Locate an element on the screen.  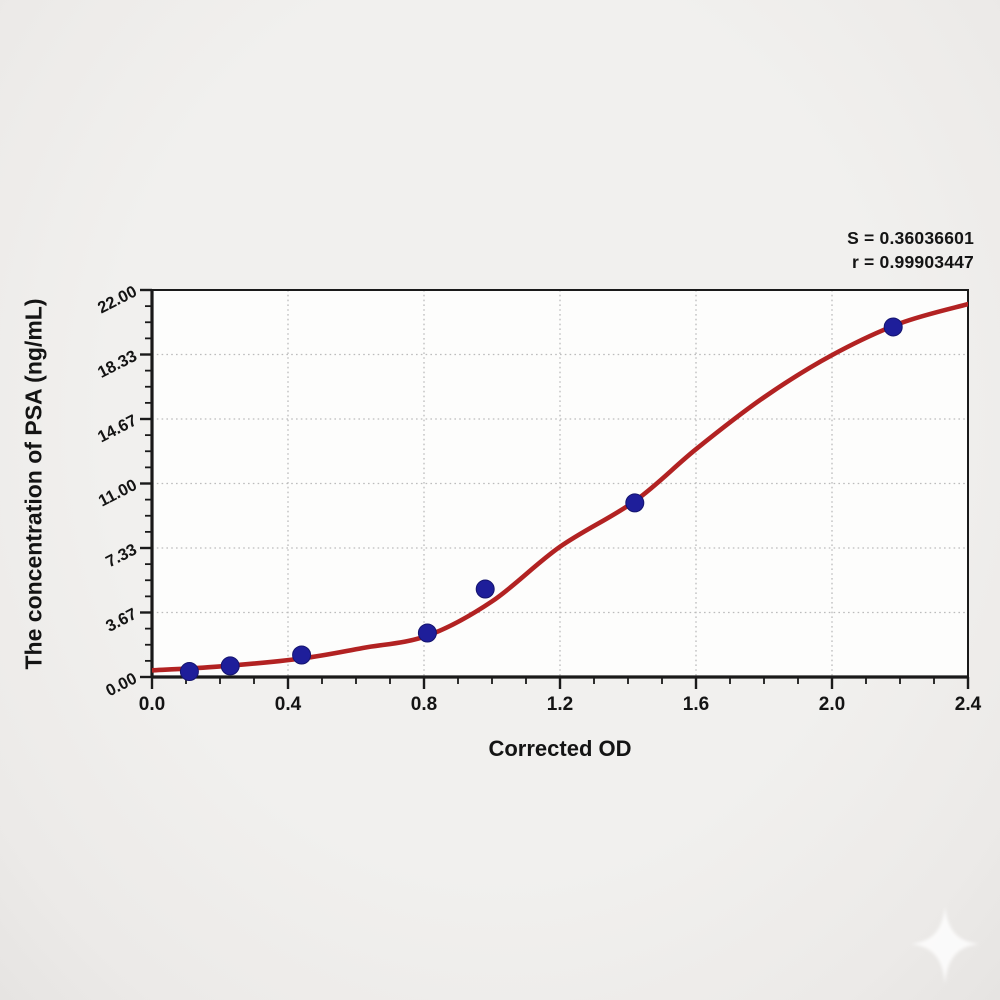
x-tick-label: 0.8 is located at coordinates (424, 704).